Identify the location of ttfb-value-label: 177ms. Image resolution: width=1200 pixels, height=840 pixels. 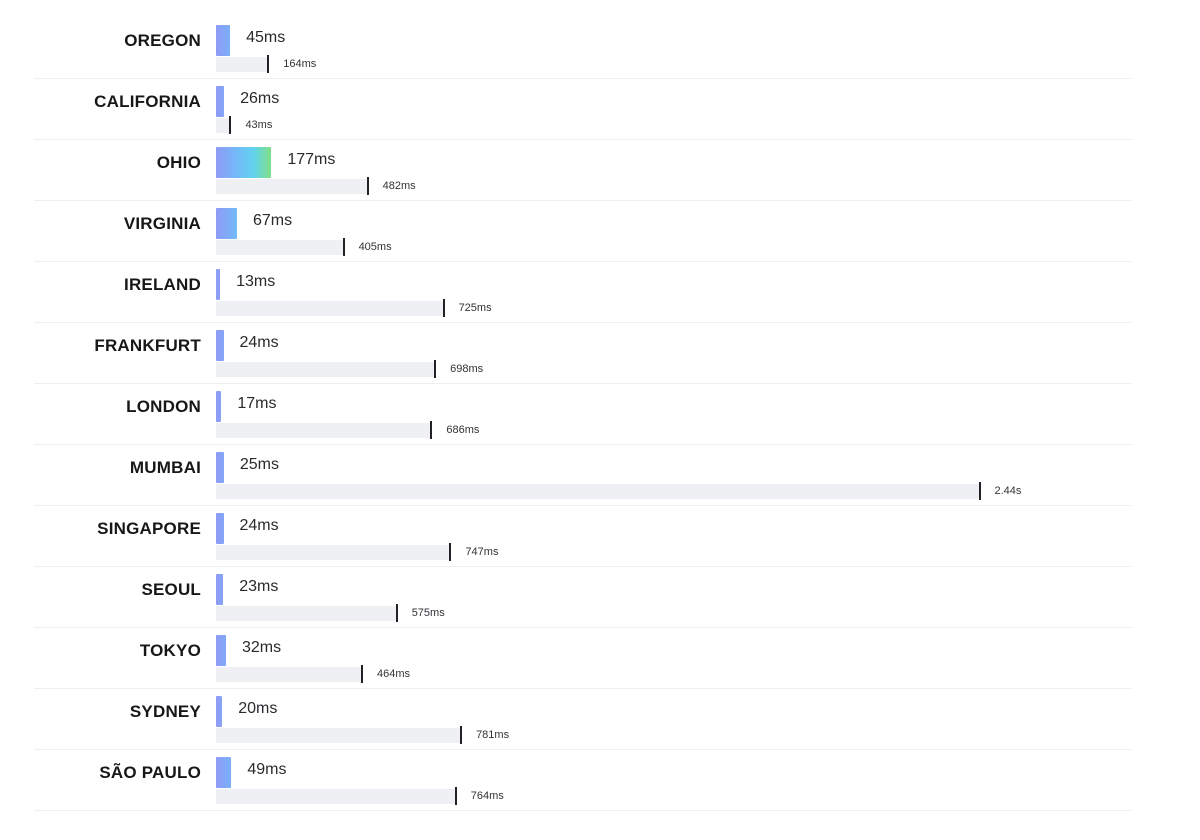
(311, 159).